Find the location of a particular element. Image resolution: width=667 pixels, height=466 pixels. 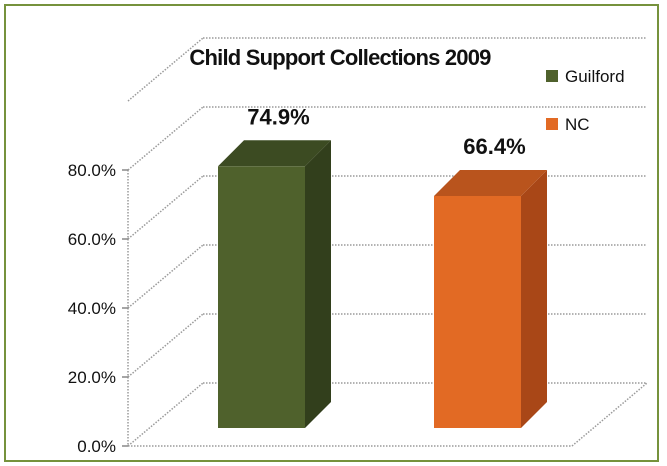

data-labels: 74.9% 66.4% is located at coordinates (386, 131).